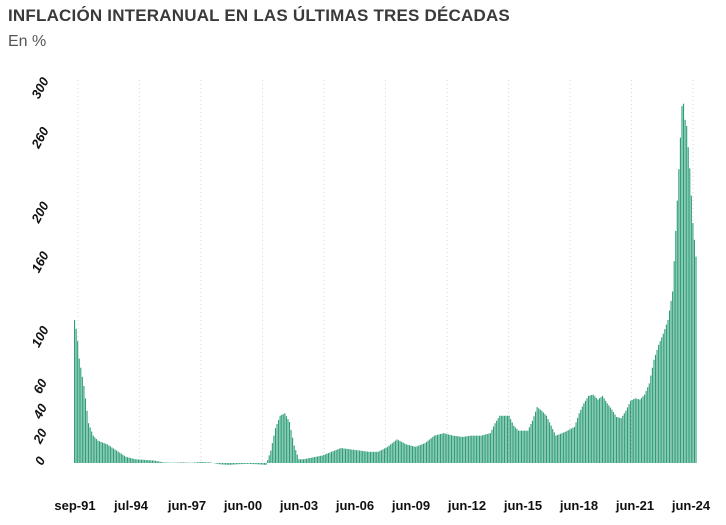 This screenshot has width=726, height=525. I want to click on x-tick-label: jun-03, so click(298, 505).